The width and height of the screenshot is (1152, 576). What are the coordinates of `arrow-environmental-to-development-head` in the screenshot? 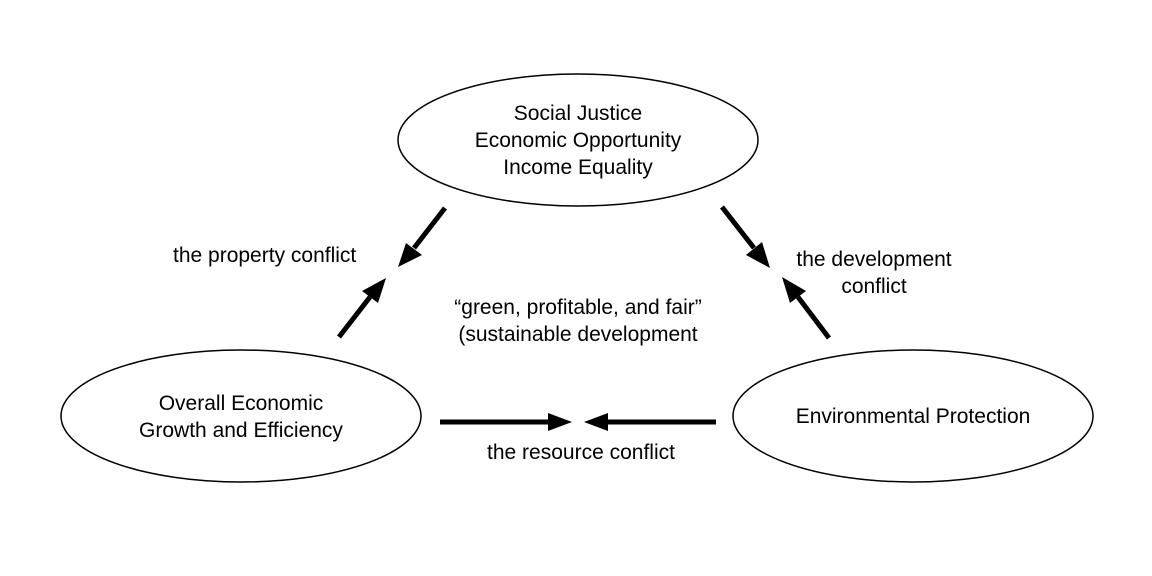 It's located at (794, 290).